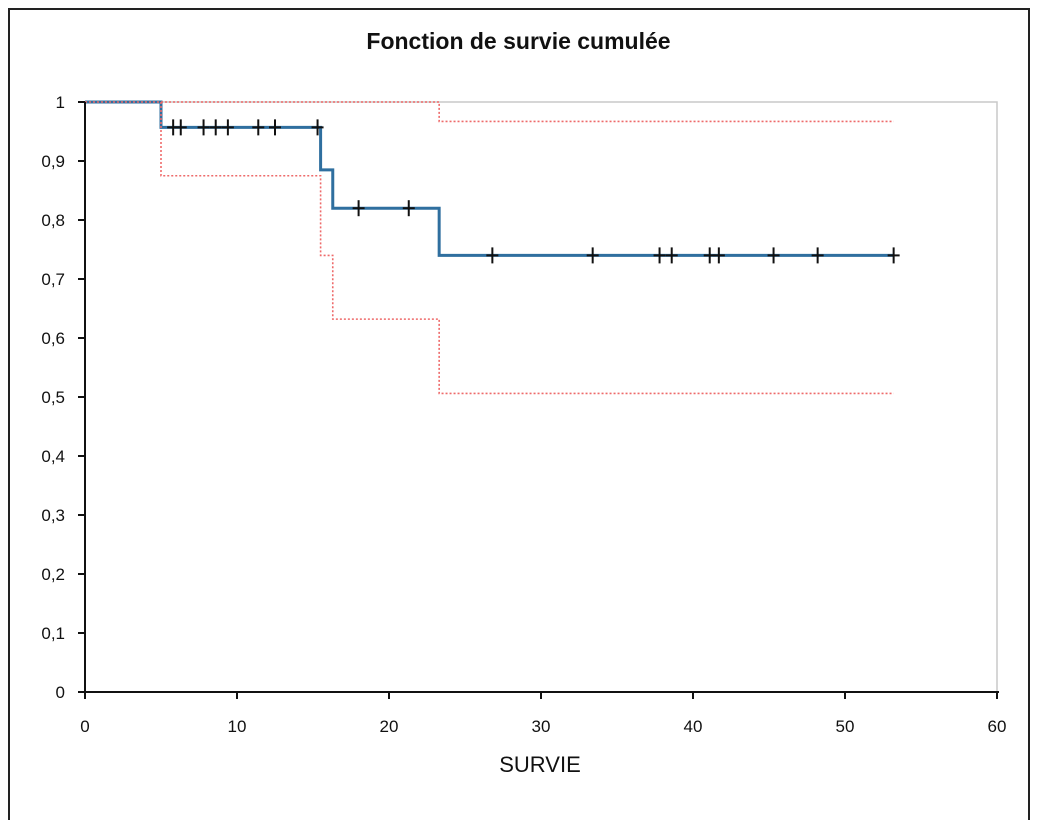  Describe the element at coordinates (84, 726) in the screenshot. I see `x-tick-label: 0` at that location.